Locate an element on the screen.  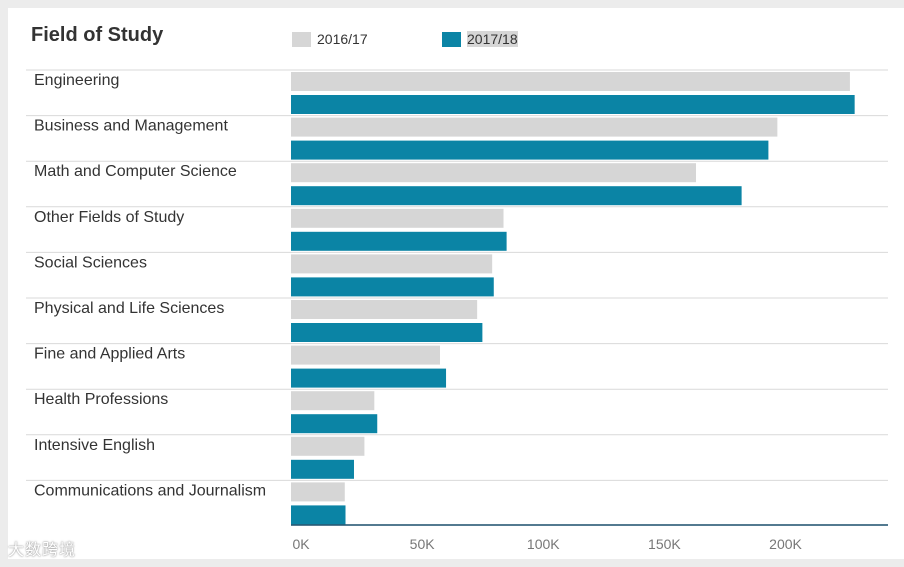
bar-2016-17-business-and-management is located at coordinates (534, 127).